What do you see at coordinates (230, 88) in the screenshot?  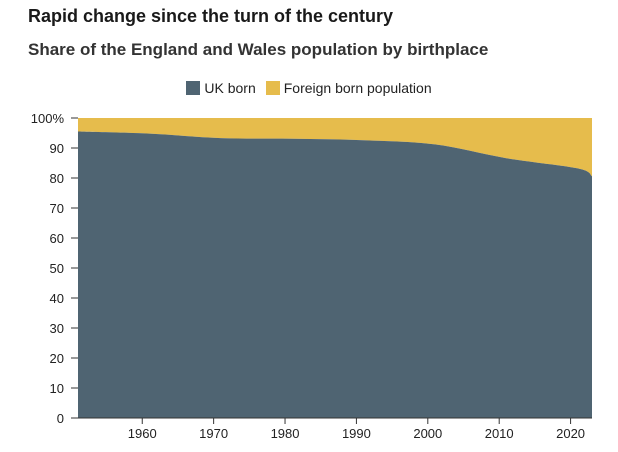 I see `legend-label-uk-born: UK born` at bounding box center [230, 88].